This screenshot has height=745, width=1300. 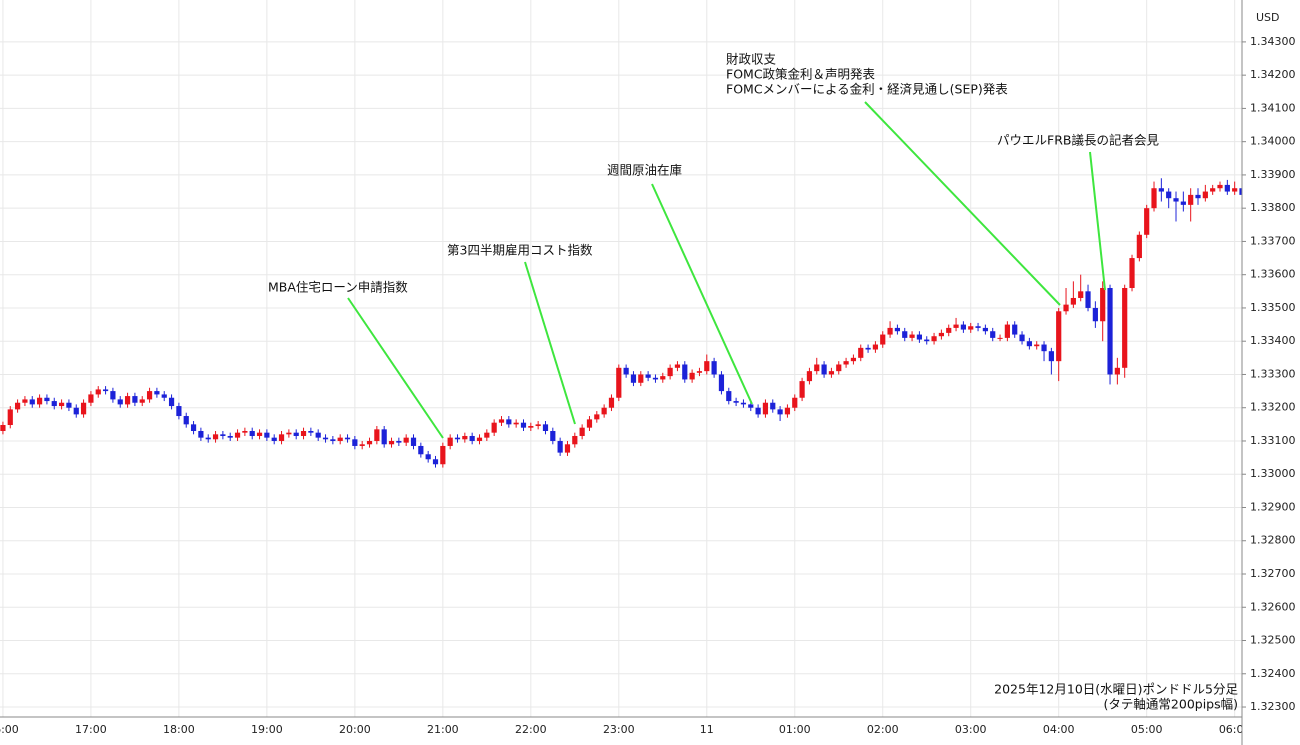 I want to click on y-tick-label: 1.33900, so click(x=1273, y=174).